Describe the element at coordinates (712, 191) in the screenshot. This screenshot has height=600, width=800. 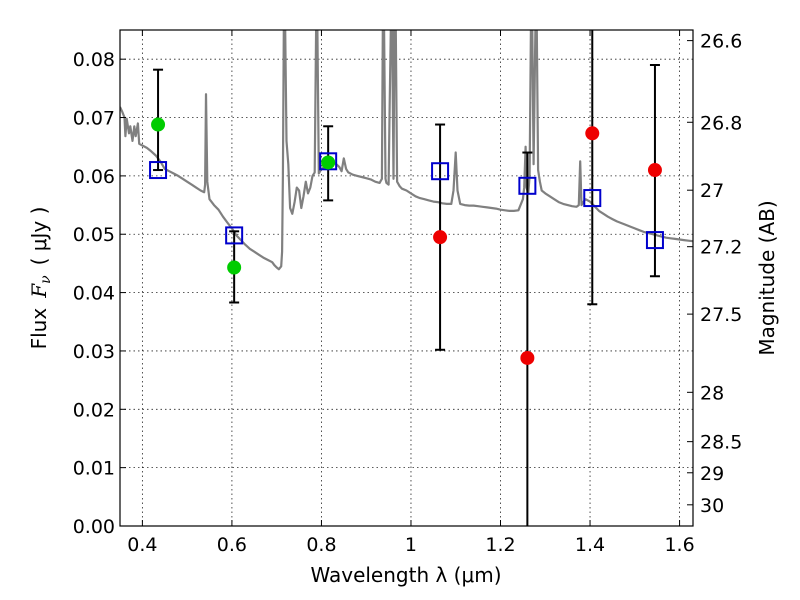
I see `y2-tick-label: 27` at that location.